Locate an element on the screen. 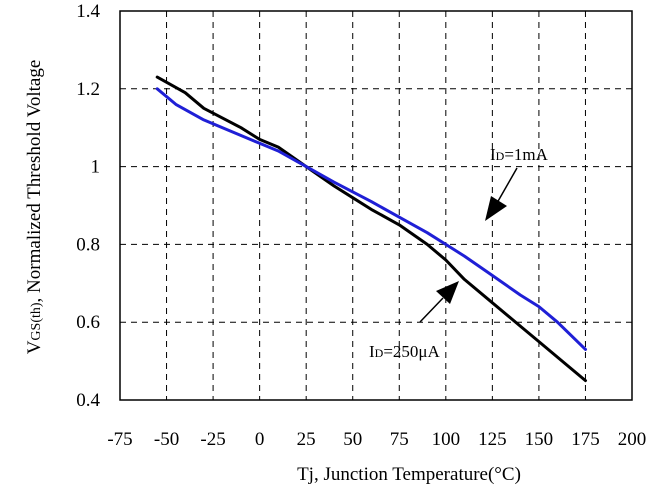 The image size is (664, 490). x-tick-label: 200 is located at coordinates (632, 439).